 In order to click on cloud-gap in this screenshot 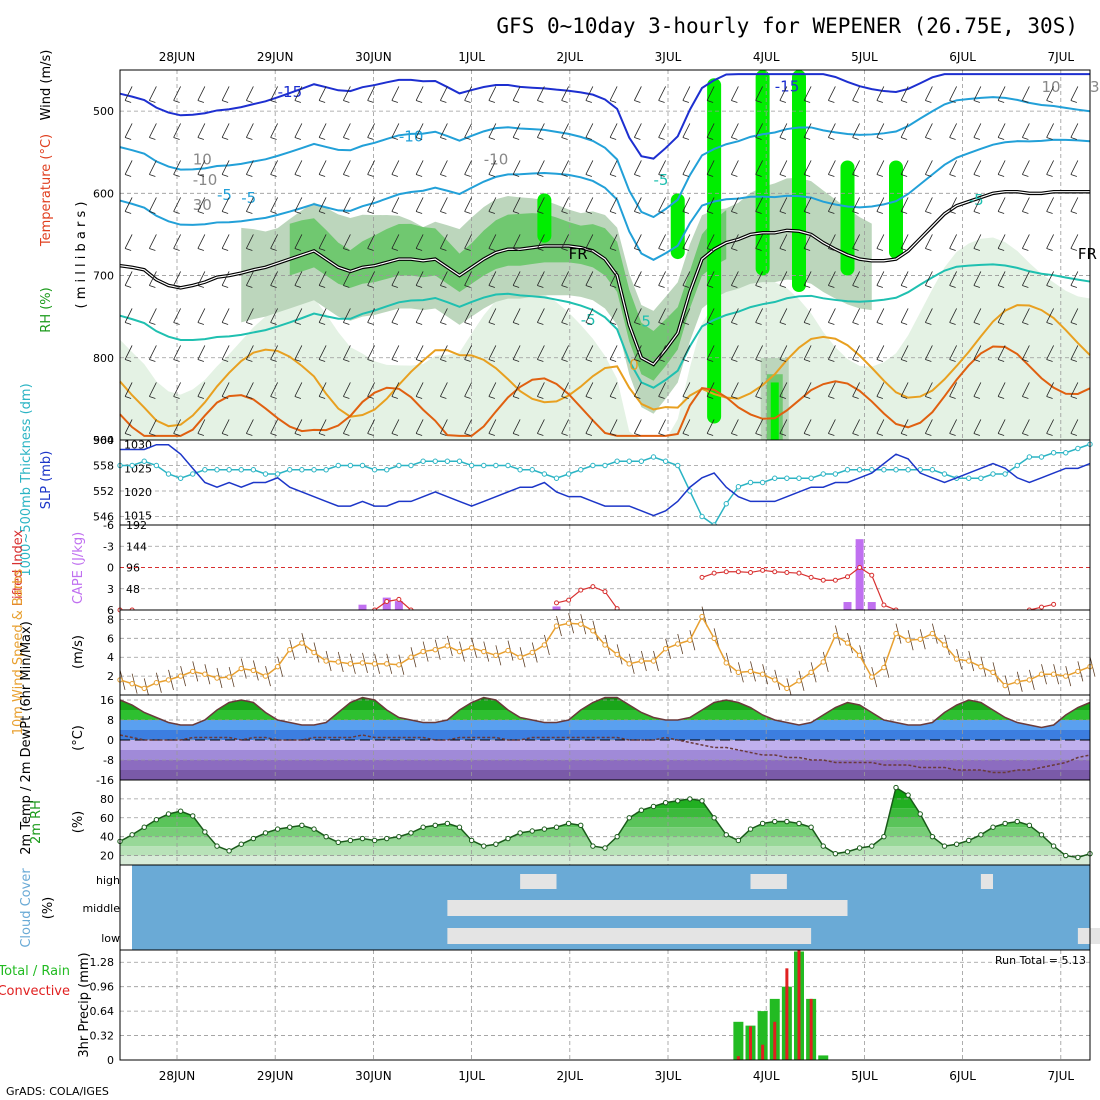, I will do `click(768, 881)`.